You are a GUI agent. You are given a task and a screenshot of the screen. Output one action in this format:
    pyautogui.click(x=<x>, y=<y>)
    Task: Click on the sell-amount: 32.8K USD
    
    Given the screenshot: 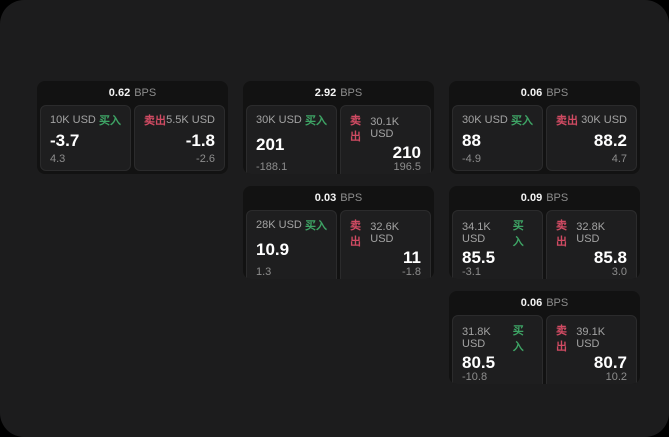 What is the action you would take?
    pyautogui.click(x=591, y=233)
    